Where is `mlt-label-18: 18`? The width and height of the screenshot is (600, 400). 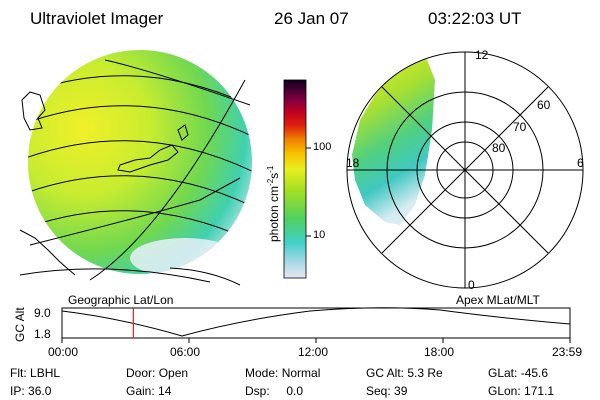 mlt-label-18: 18 is located at coordinates (353, 163).